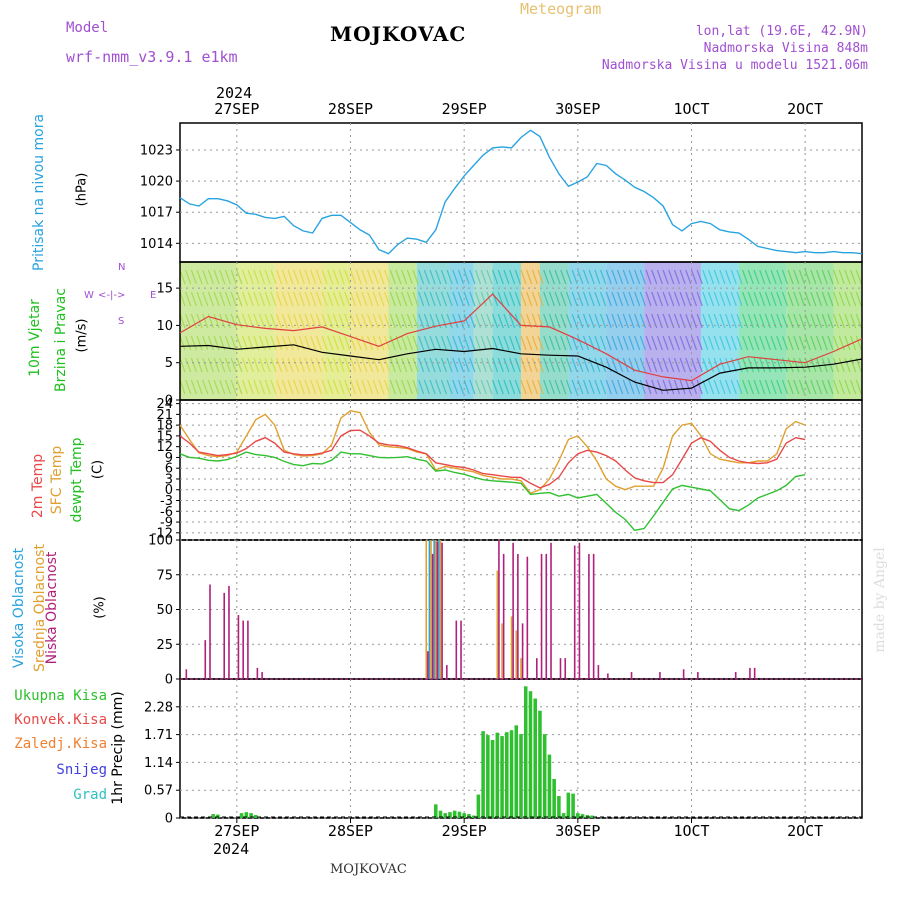 Image resolution: width=900 pixels, height=900 pixels. What do you see at coordinates (164, 575) in the screenshot?
I see `y-tick-label: 75` at bounding box center [164, 575].